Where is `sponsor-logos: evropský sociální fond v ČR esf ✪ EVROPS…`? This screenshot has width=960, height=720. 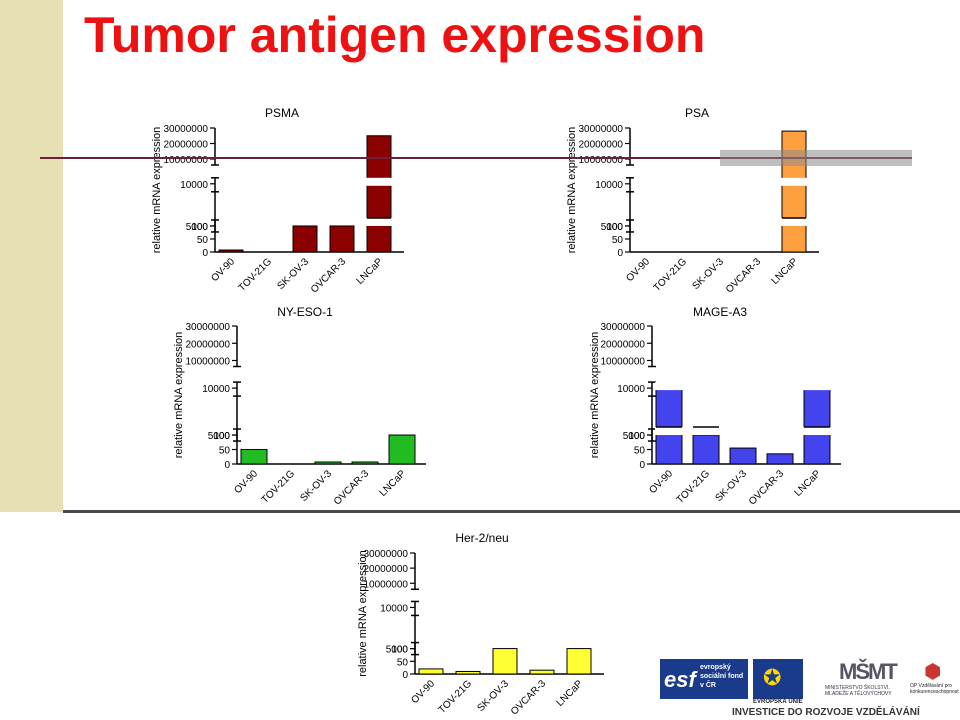
sponsor-logos: evropský sociální fond v ČR esf ✪ EVROPS… is located at coordinates (810, 687).